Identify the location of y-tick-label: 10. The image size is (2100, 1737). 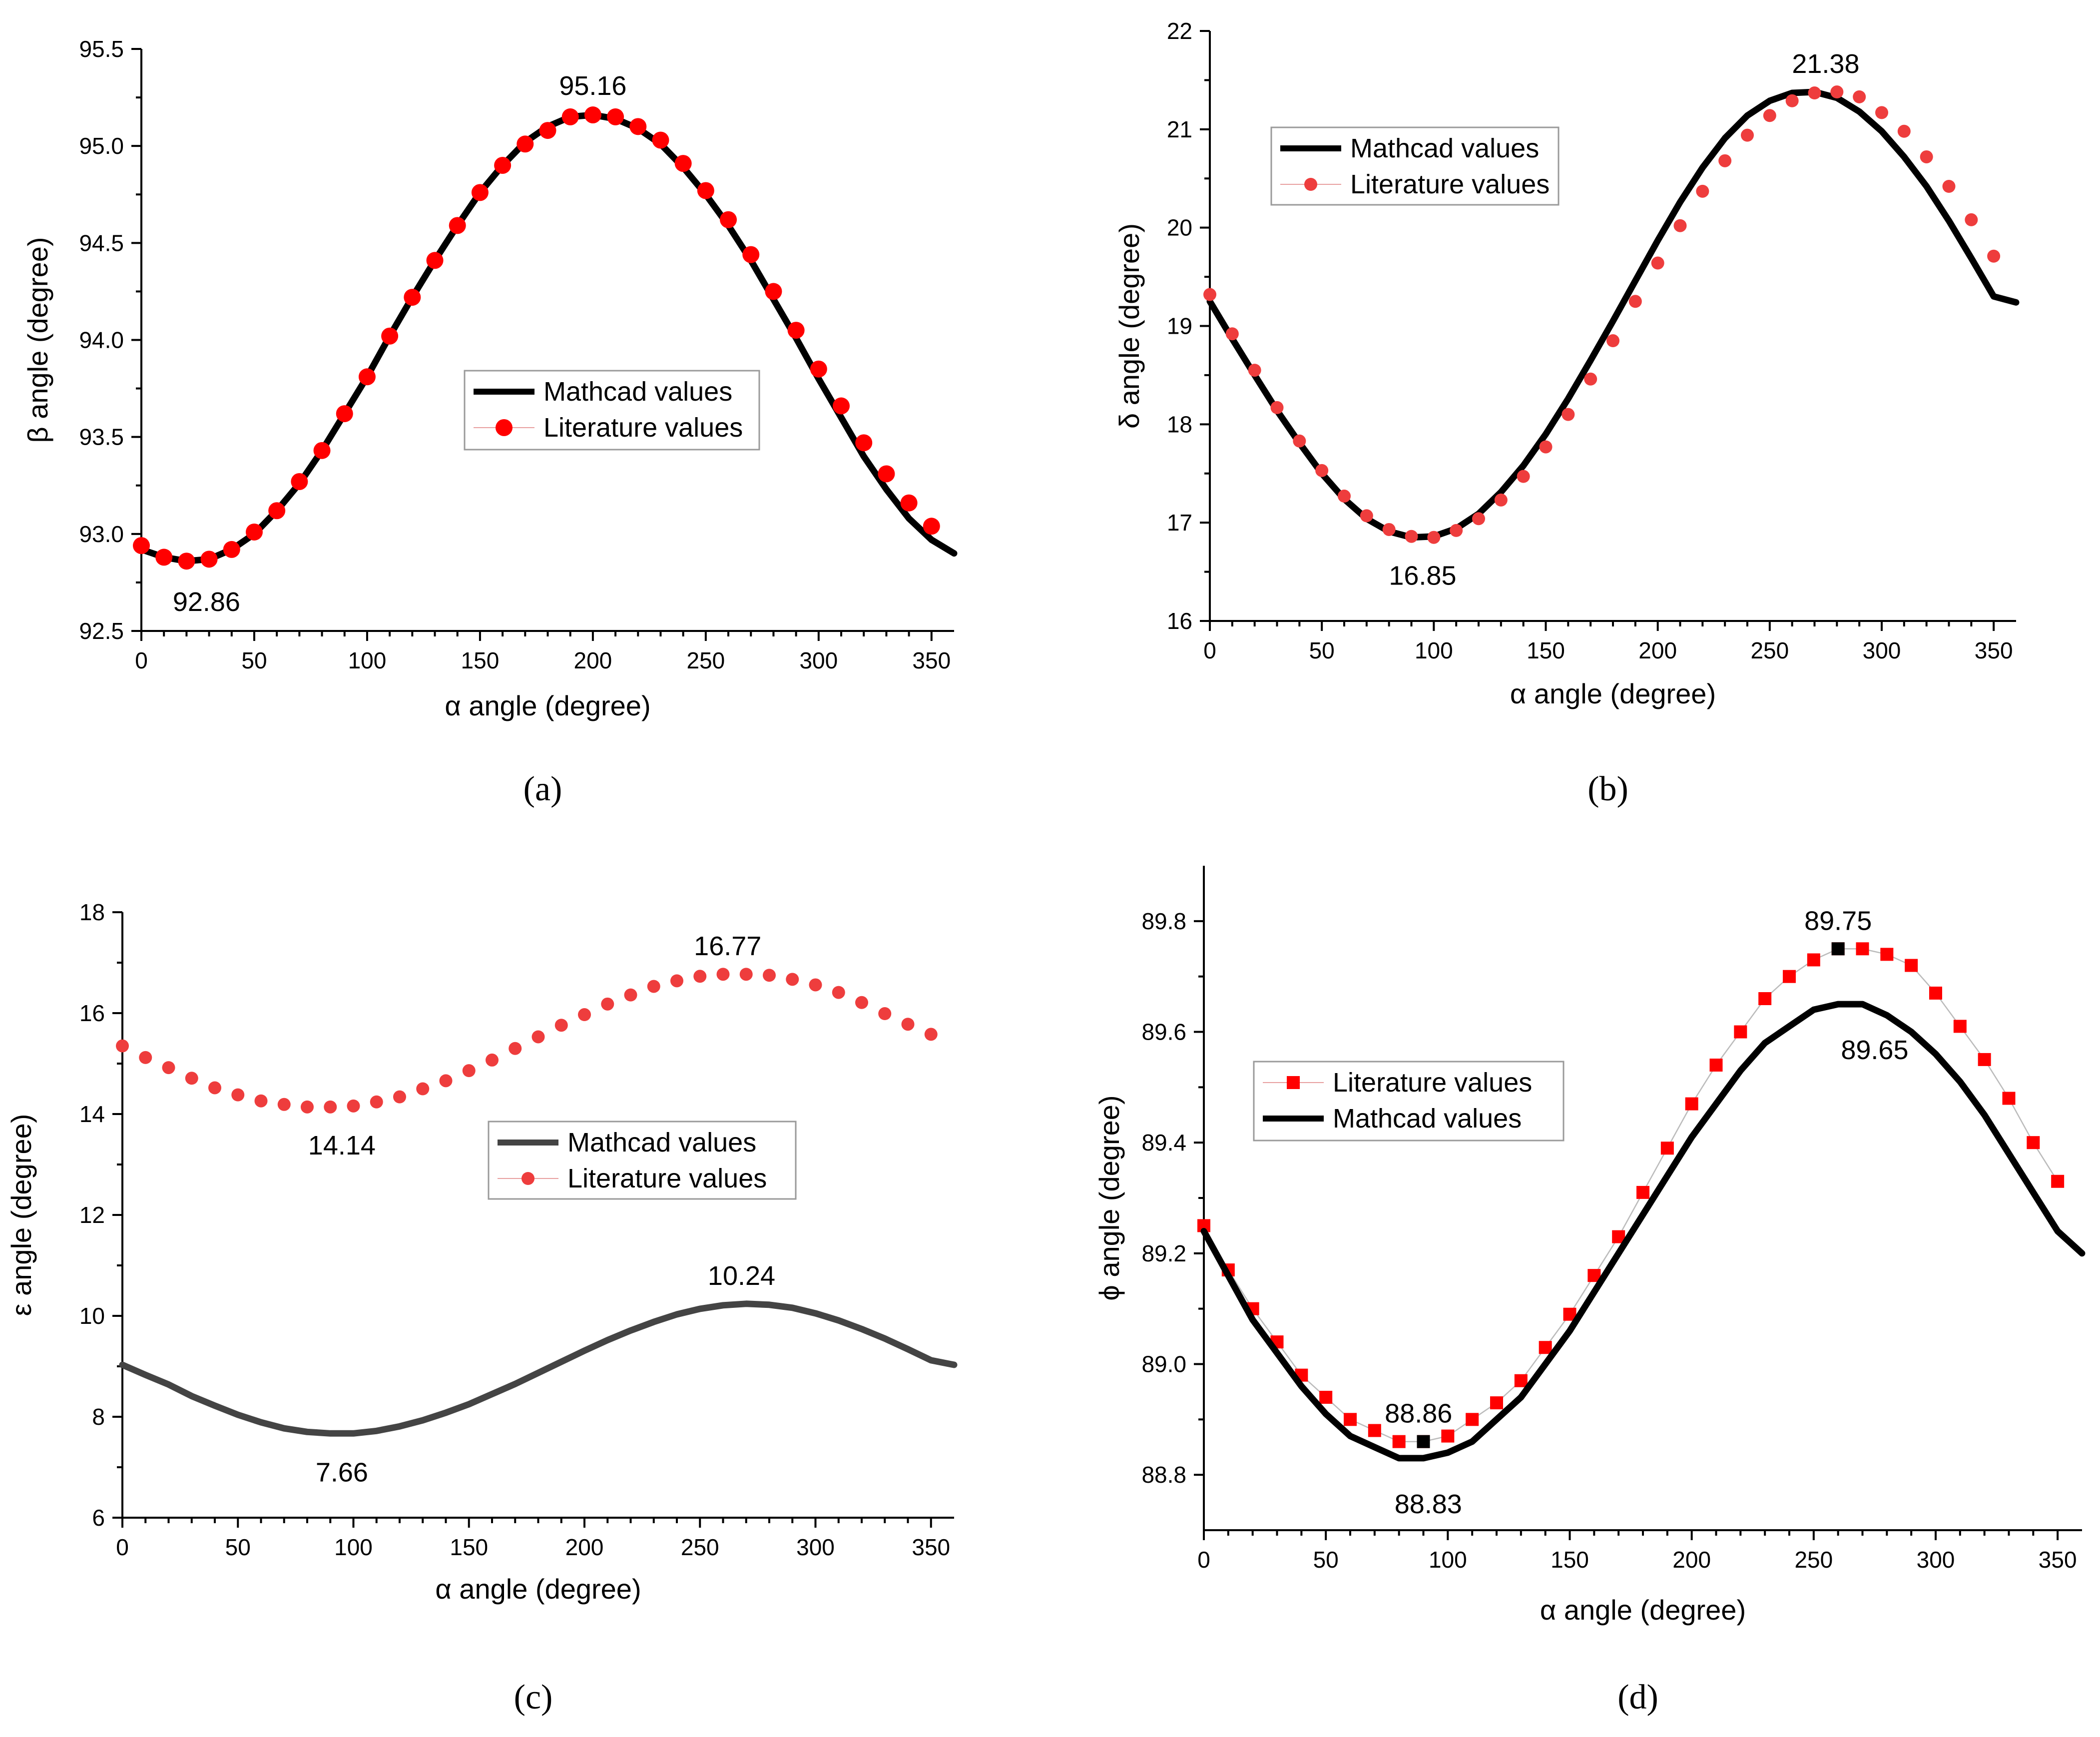
(92, 1316).